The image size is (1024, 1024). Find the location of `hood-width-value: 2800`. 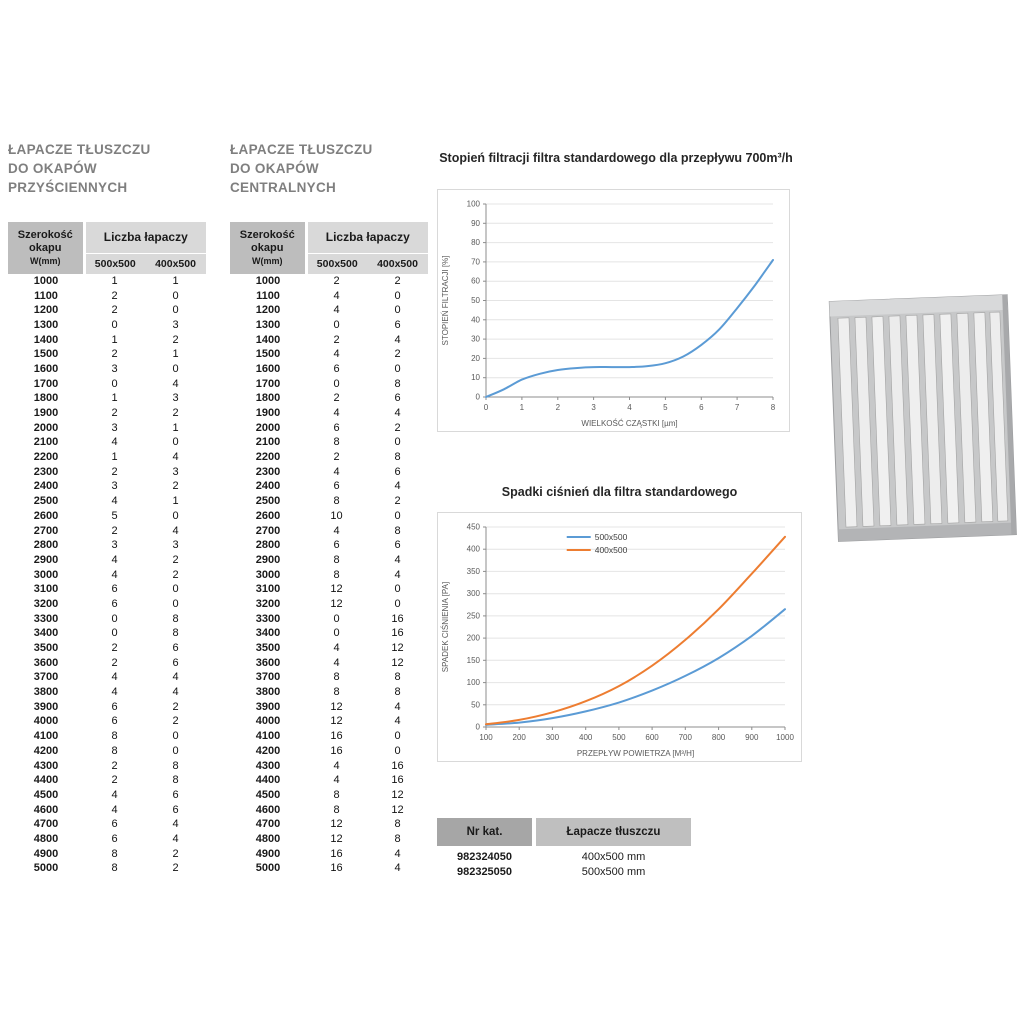

hood-width-value: 2800 is located at coordinates (268, 545).